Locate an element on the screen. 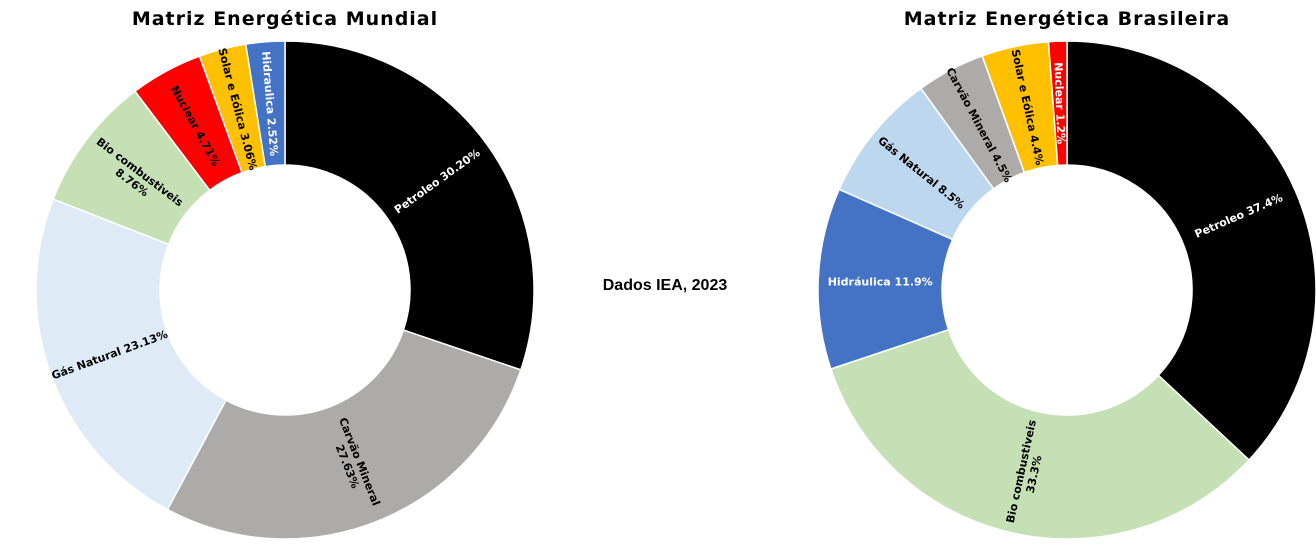  slice-brasileira-bio is located at coordinates (1040, 434).